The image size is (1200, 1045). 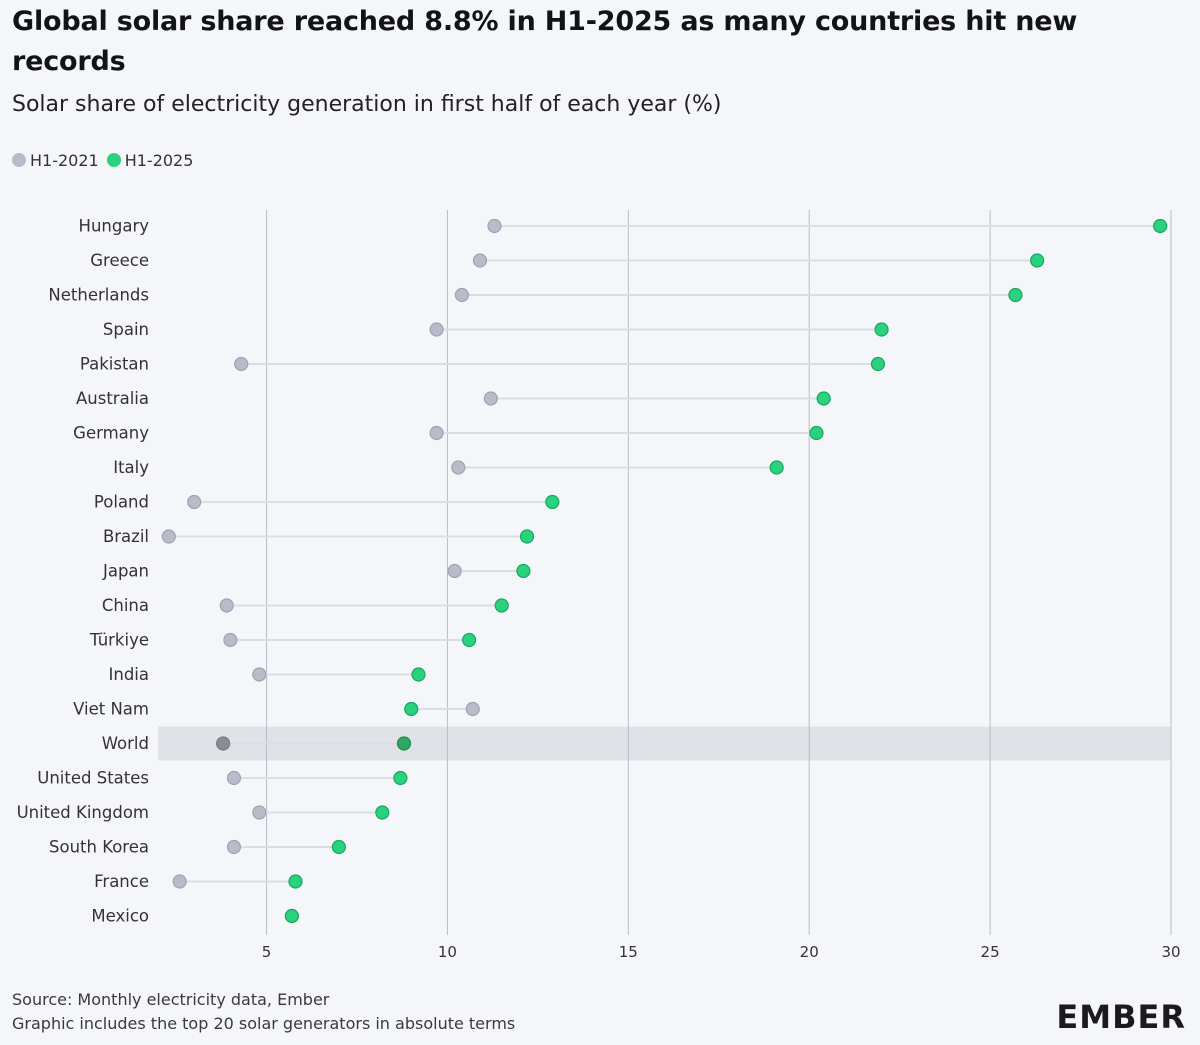 What do you see at coordinates (119, 260) in the screenshot?
I see `category-label-greece: Greece` at bounding box center [119, 260].